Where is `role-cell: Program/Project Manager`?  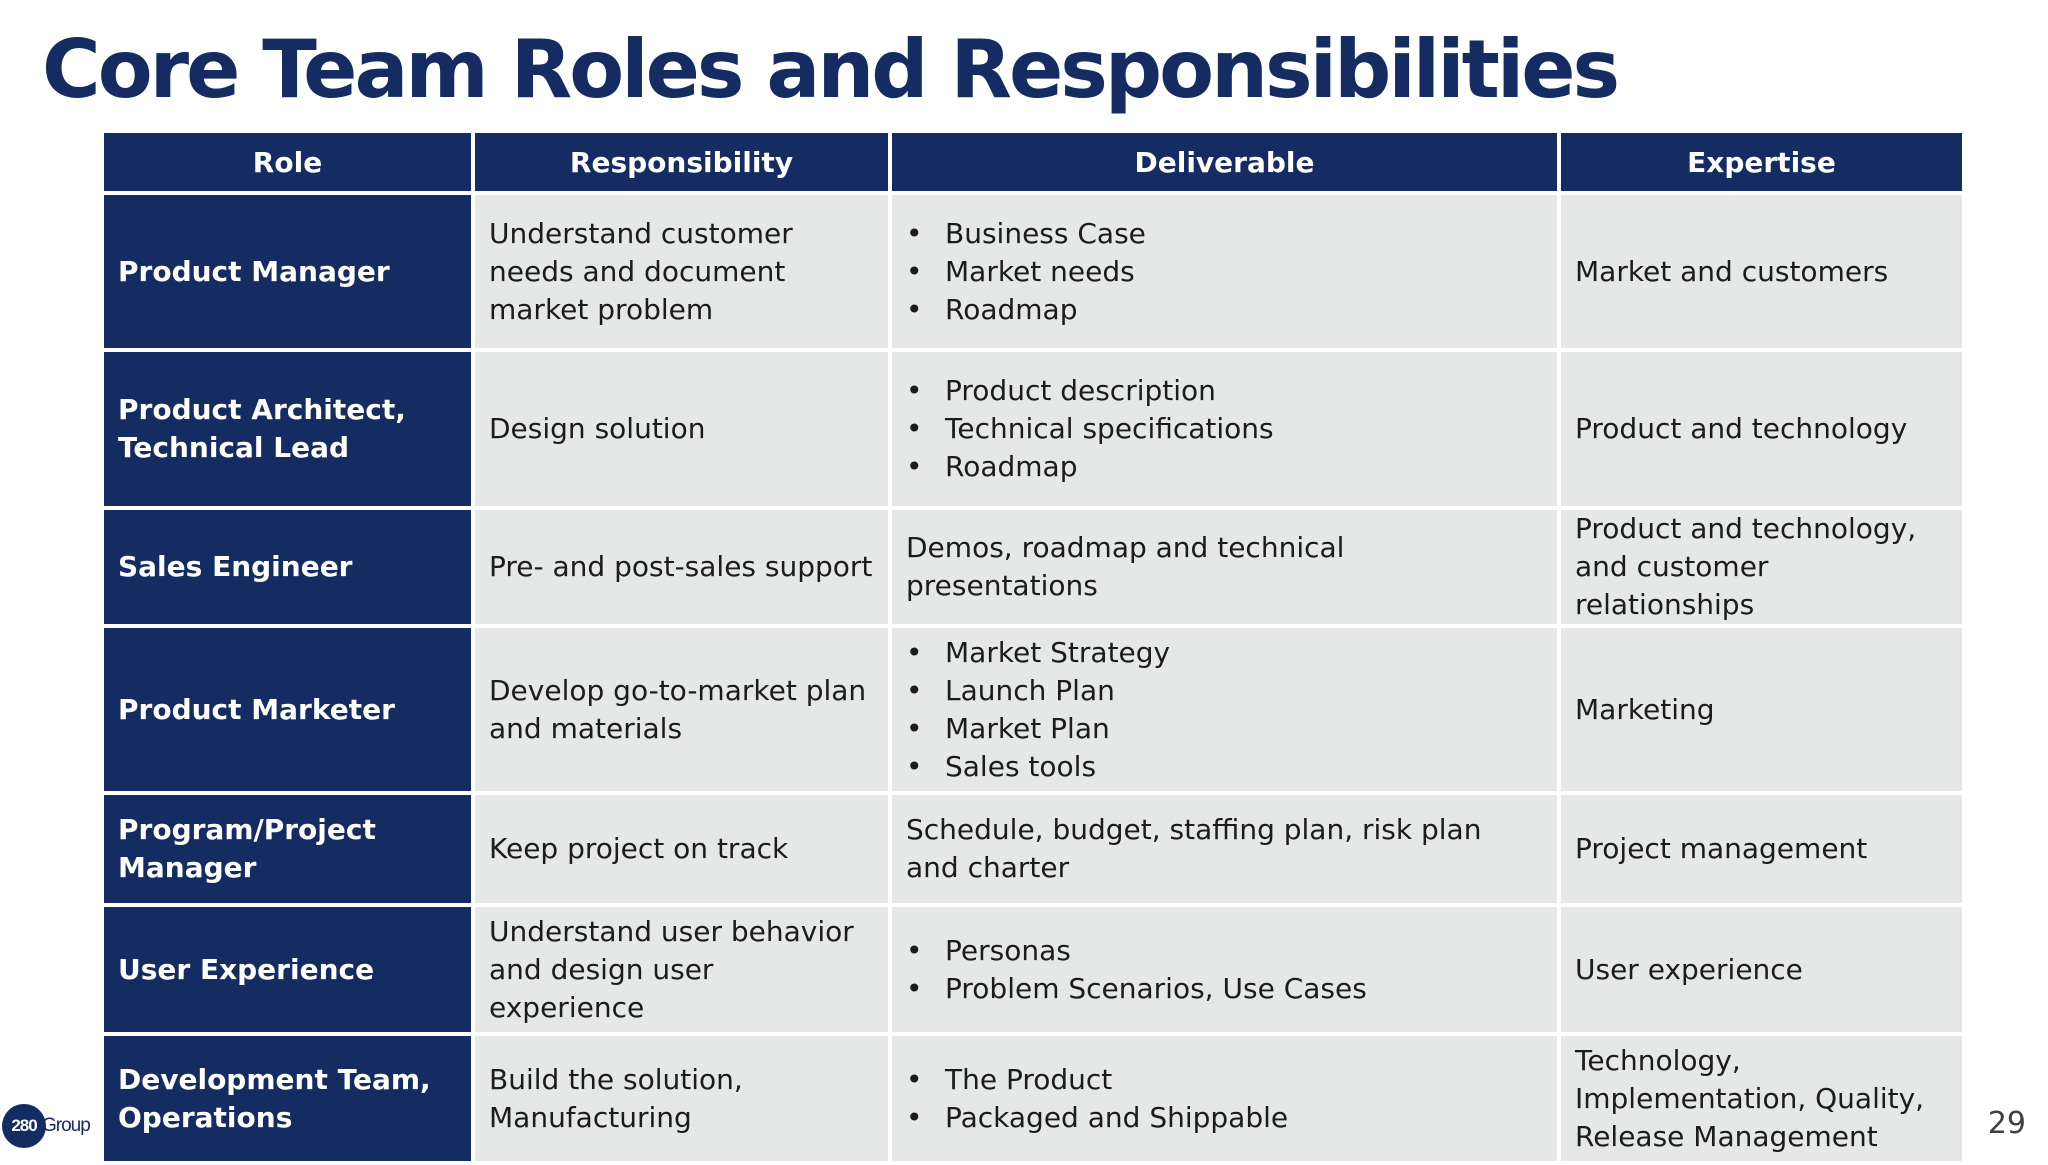 role-cell: Program/Project Manager is located at coordinates (287, 849).